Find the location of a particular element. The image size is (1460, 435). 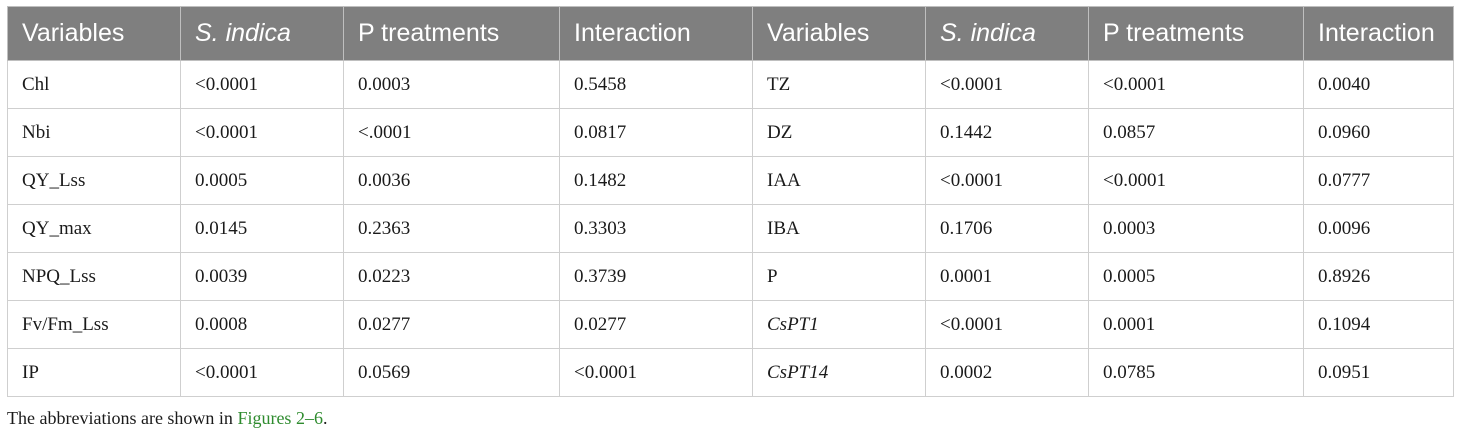

table-cell: 0.2363 is located at coordinates (451, 228).